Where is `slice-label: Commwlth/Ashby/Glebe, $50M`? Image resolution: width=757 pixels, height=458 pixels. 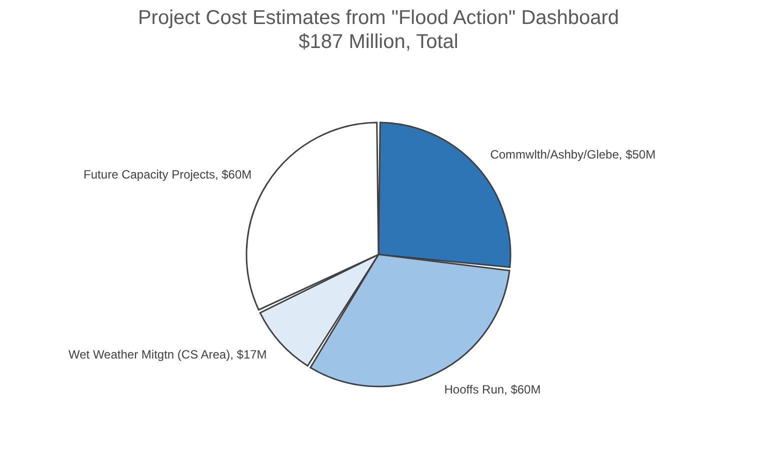
slice-label: Commwlth/Ashby/Glebe, $50M is located at coordinates (573, 154).